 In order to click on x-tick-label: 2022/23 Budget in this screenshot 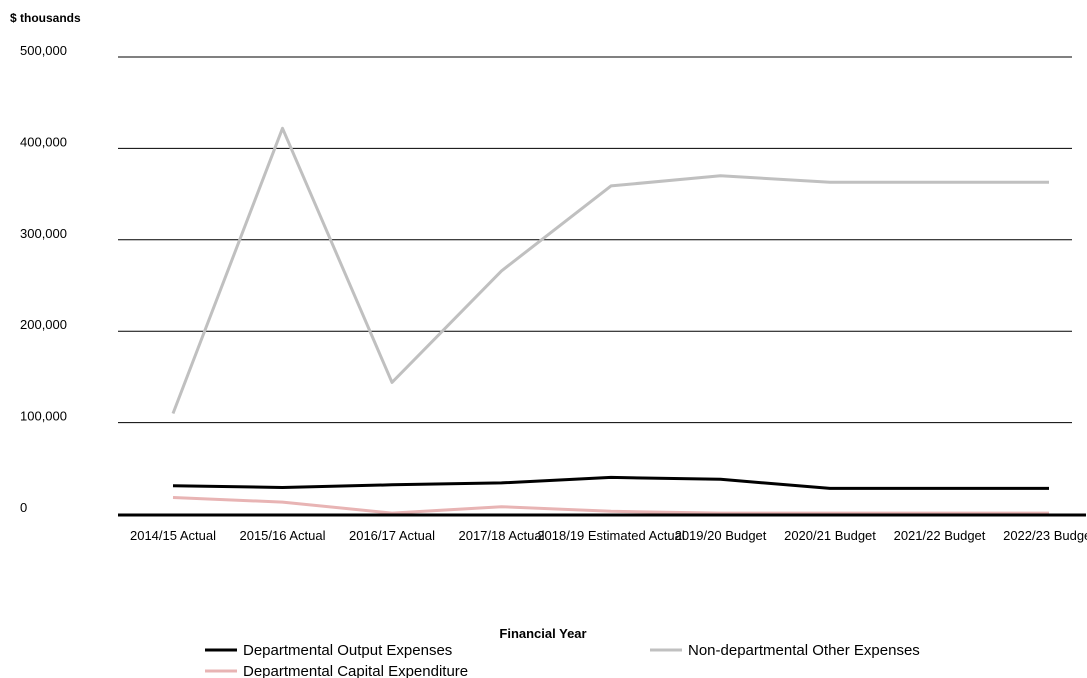, I will do `click(1045, 535)`.